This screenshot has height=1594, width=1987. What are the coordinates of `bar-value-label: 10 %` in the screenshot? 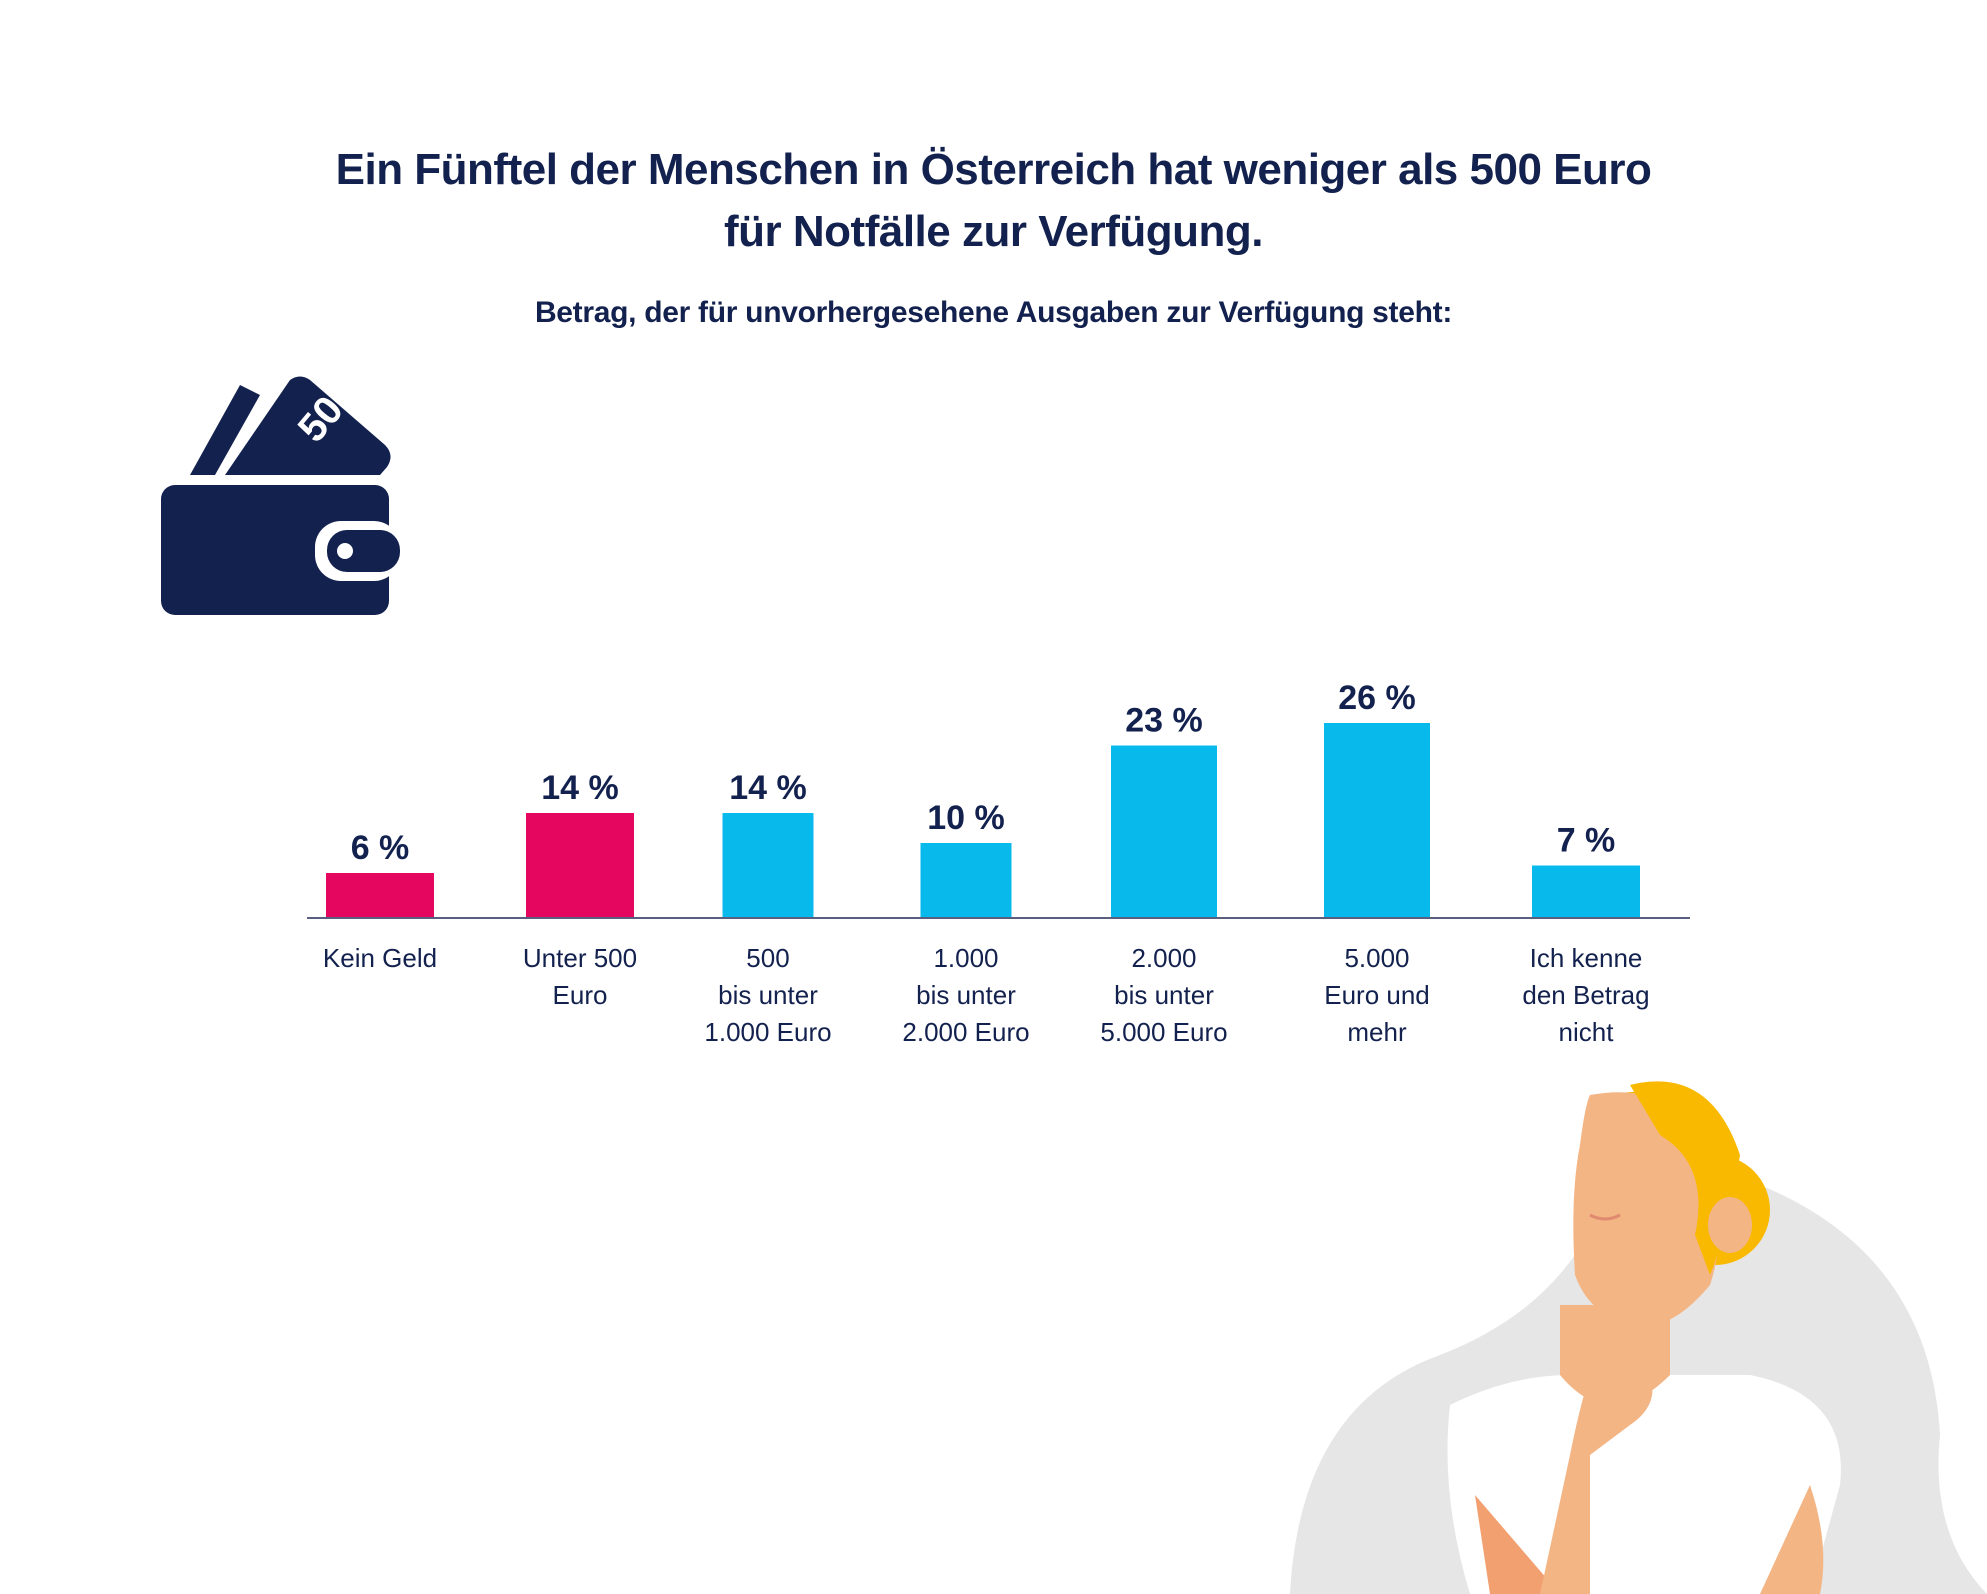 It's located at (966, 818).